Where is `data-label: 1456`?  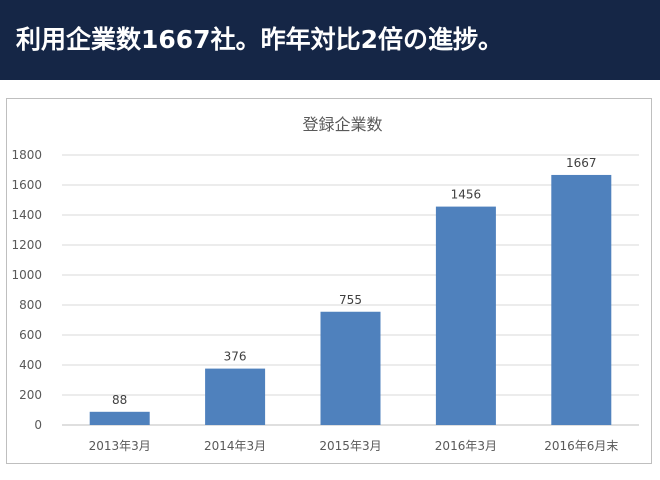 data-label: 1456 is located at coordinates (466, 195).